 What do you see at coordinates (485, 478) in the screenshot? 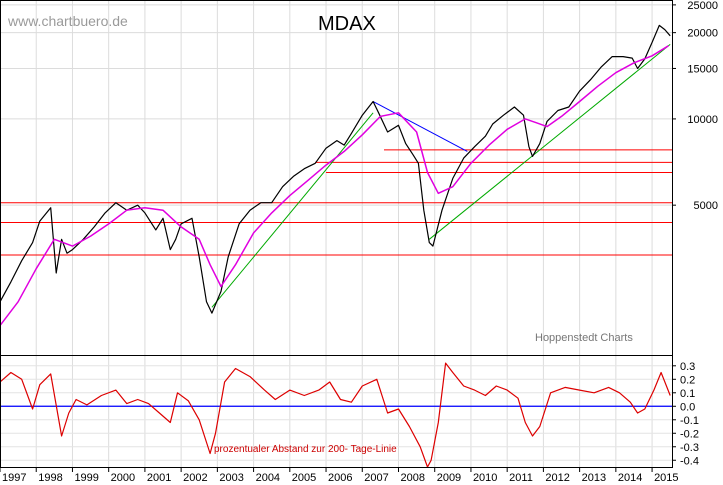
I see `x-tick-label: 2010` at bounding box center [485, 478].